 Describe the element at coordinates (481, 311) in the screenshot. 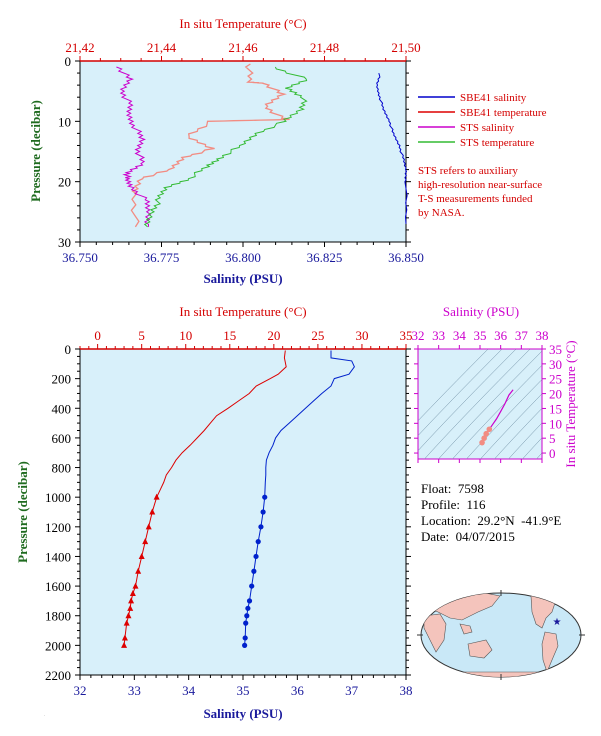

I see `ts-inset-top-axis-title: Salinity (PSU)` at that location.